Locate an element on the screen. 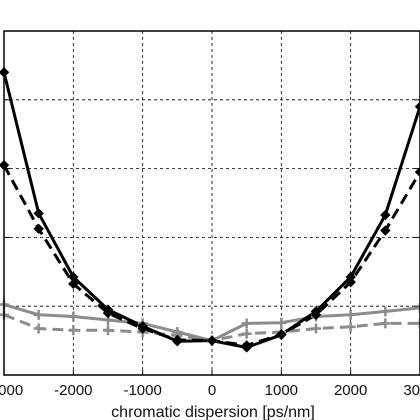 The image size is (420, 420). x-tick-label: 3000 is located at coordinates (411, 390).